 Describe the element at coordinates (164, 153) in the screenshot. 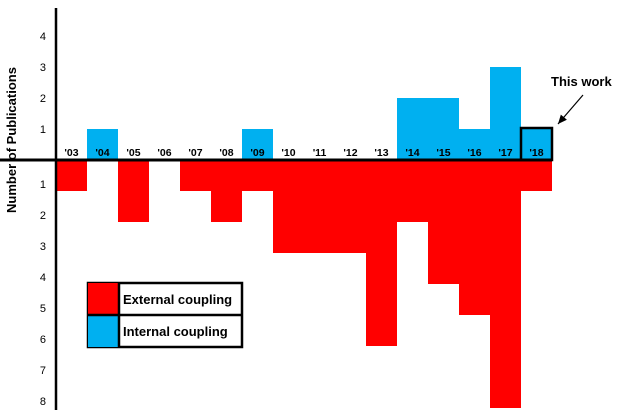

I see `x-tick-label: '06` at that location.